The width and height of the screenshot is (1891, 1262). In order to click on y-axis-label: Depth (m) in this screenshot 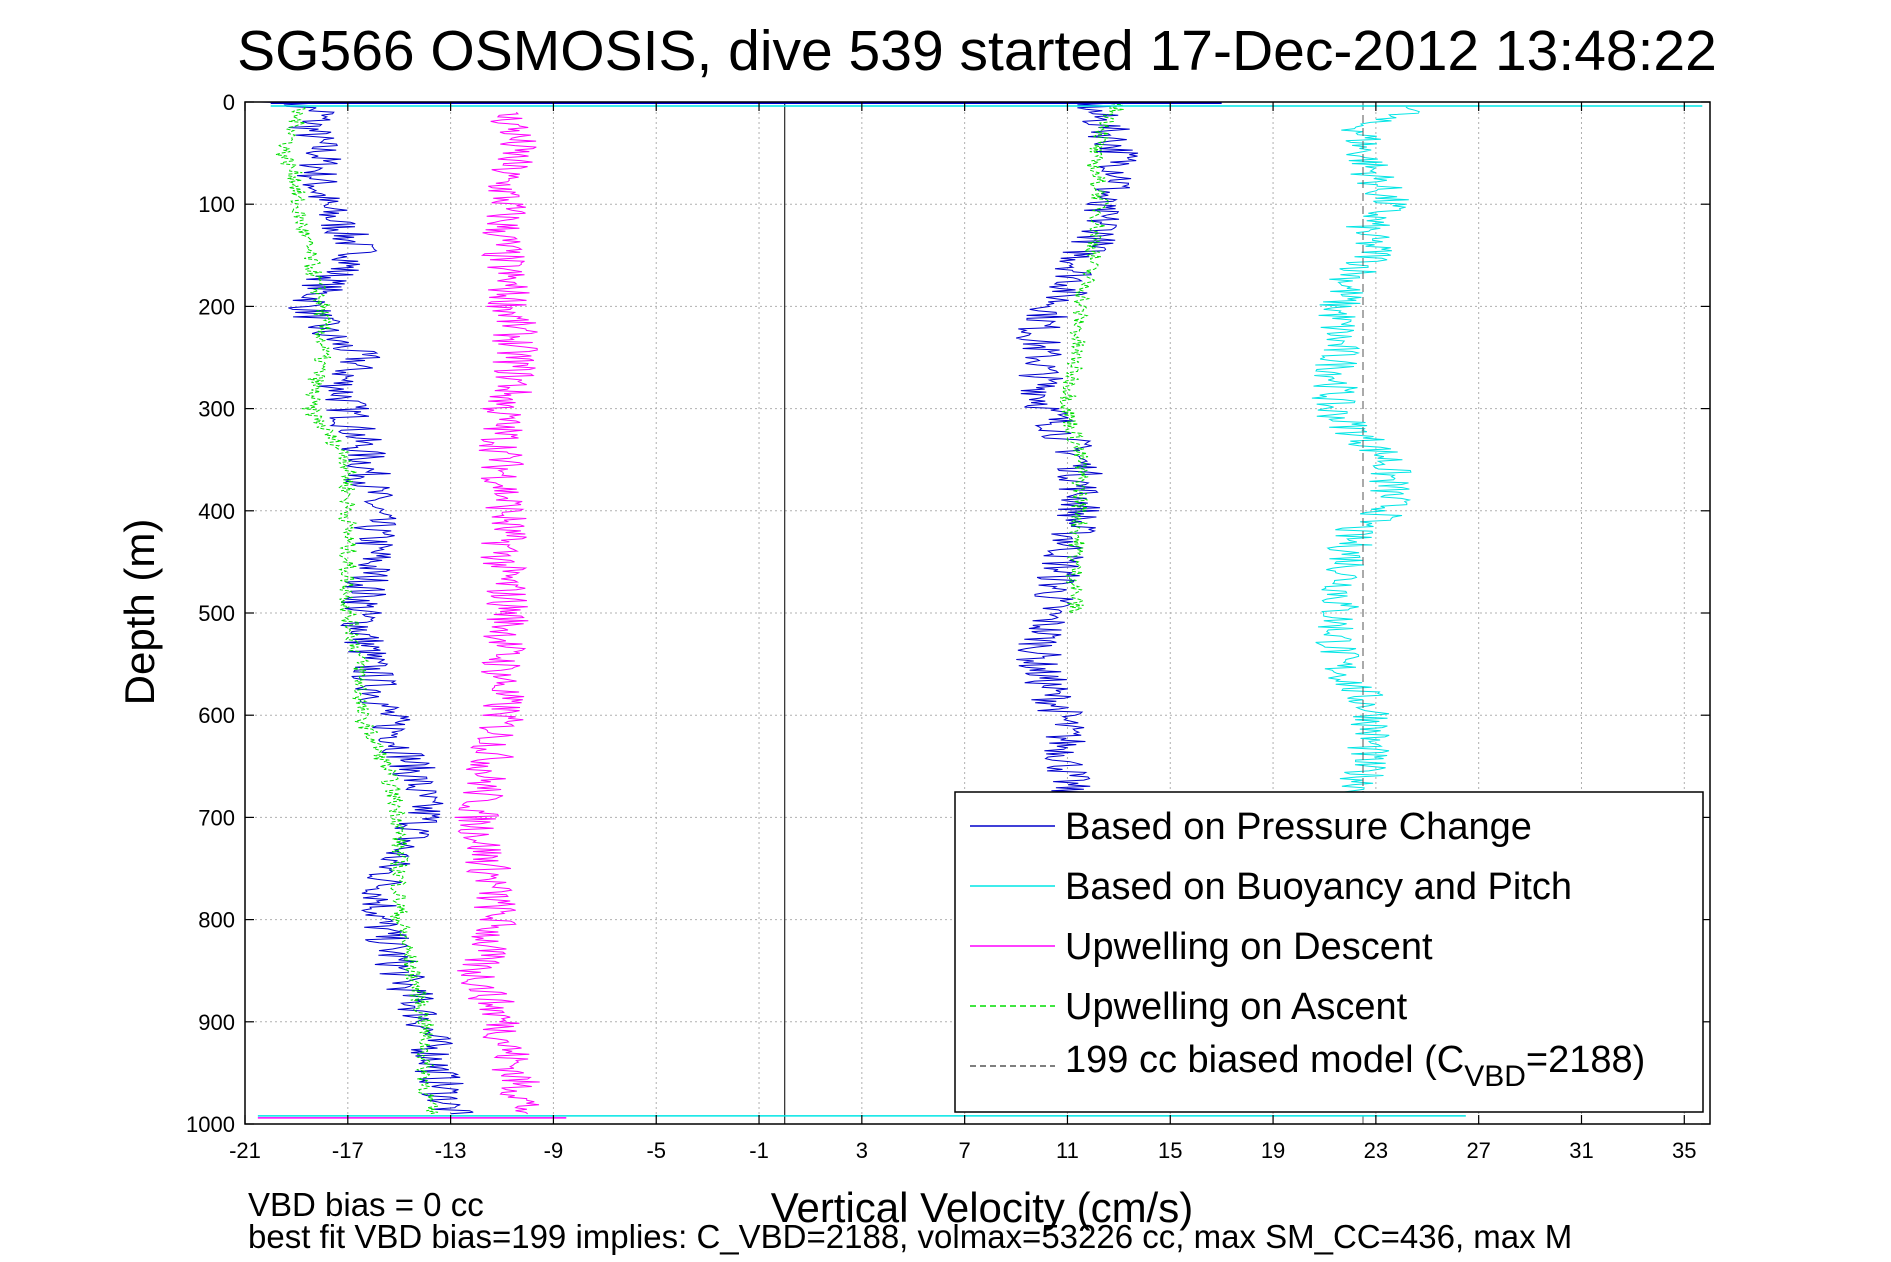, I will do `click(139, 612)`.